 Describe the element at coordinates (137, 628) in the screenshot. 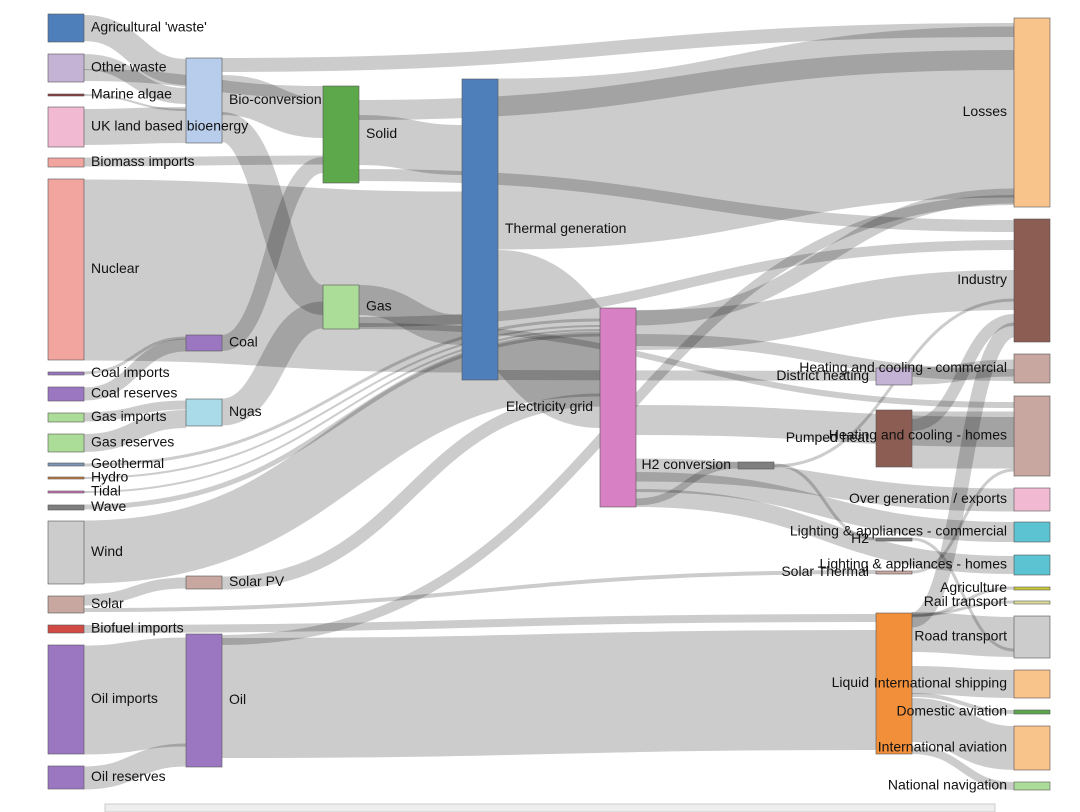

I see `node-label: Biofuel imports` at that location.